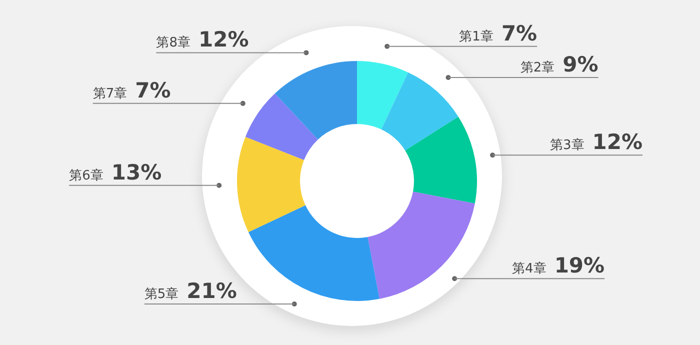 This screenshot has height=345, width=700. What do you see at coordinates (136, 172) in the screenshot?
I see `data-label: 13%` at bounding box center [136, 172].